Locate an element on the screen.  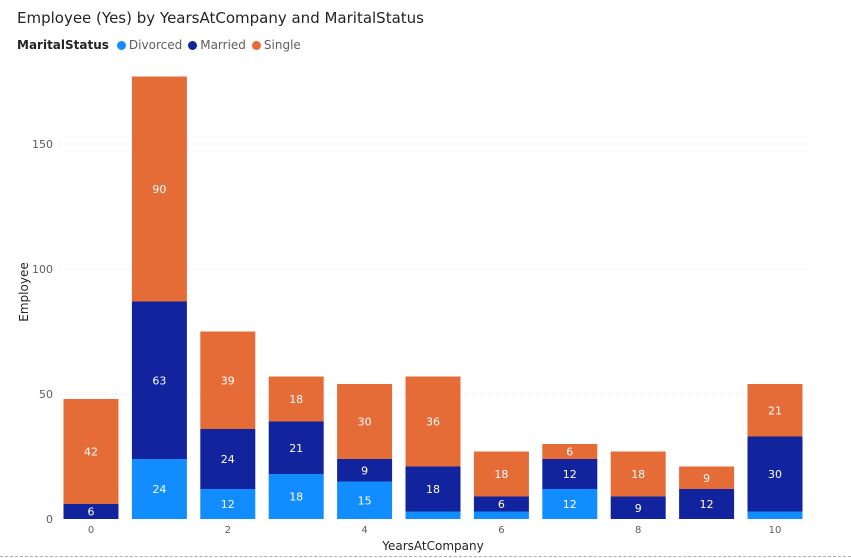
data-label-married-3: 21 is located at coordinates (296, 448).